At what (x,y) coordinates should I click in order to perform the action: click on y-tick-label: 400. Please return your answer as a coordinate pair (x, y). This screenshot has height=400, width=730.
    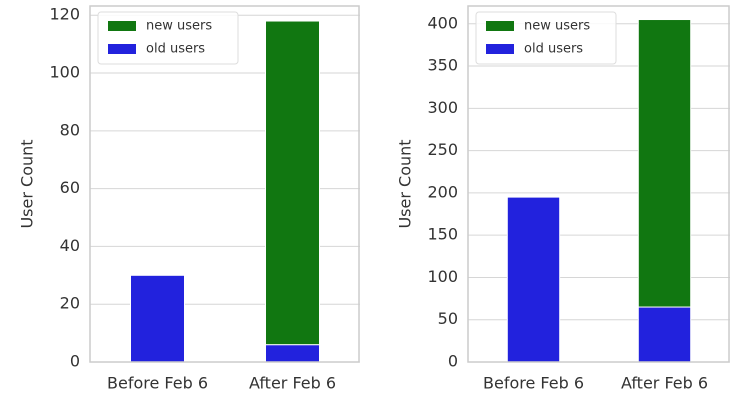
    Looking at the image, I should click on (442, 22).